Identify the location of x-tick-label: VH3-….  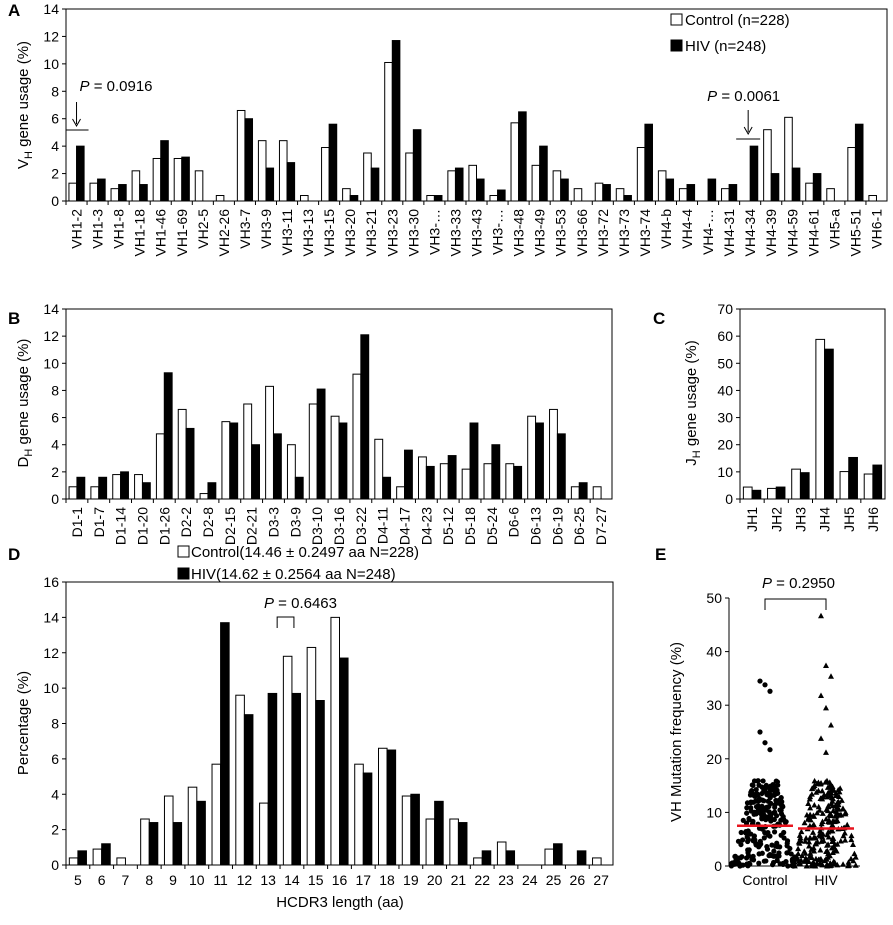
(498, 232).